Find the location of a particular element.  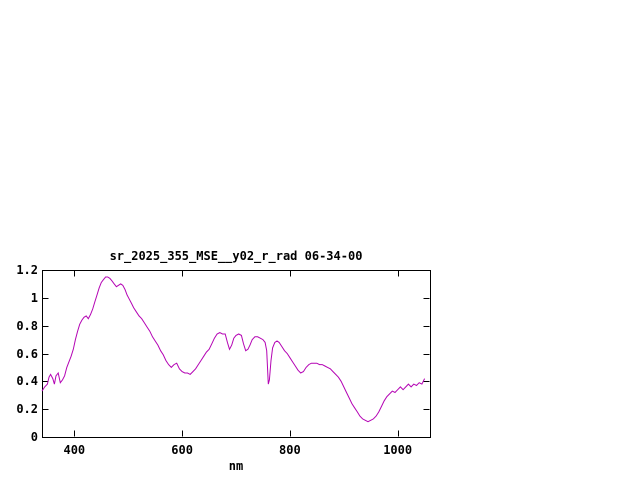

y-tick-label: 0.4 is located at coordinates (27, 381).